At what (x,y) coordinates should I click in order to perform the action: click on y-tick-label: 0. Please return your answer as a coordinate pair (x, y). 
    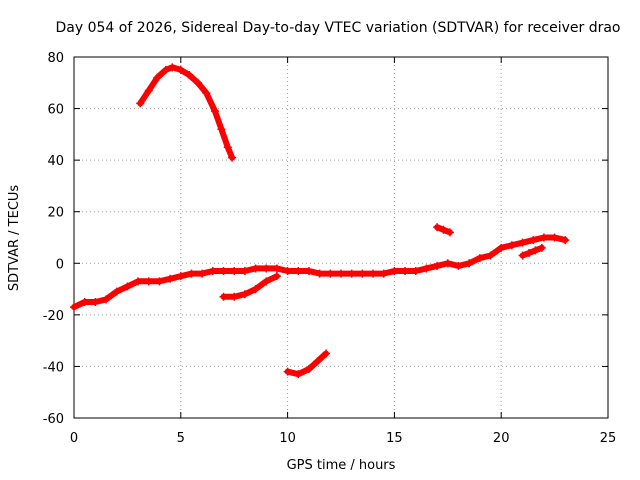
    Looking at the image, I should click on (60, 264).